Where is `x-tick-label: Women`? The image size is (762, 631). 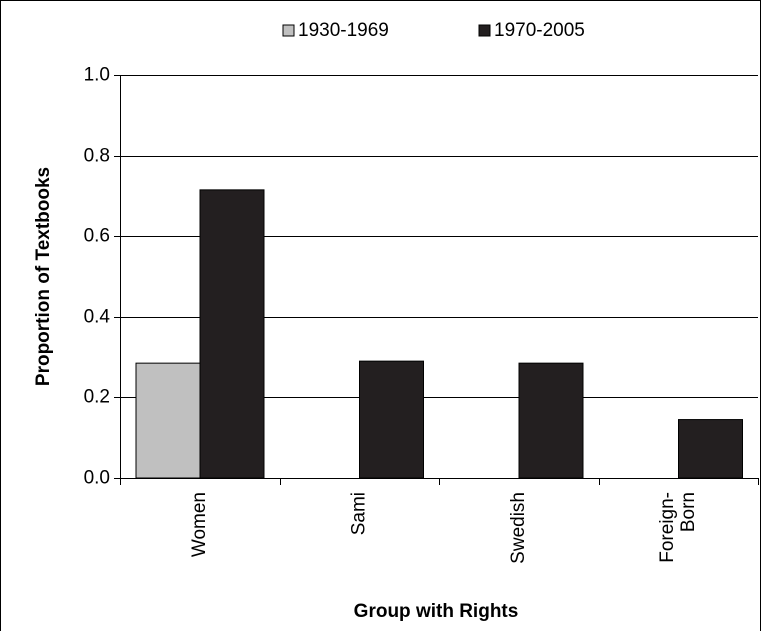 x-tick-label: Women is located at coordinates (199, 524).